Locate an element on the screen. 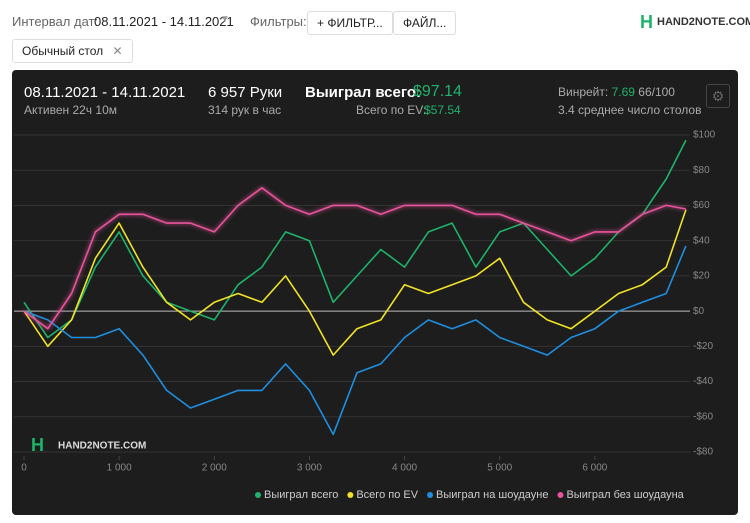 This screenshot has height=523, width=750. winrate-label: Винрейт: is located at coordinates (583, 92).